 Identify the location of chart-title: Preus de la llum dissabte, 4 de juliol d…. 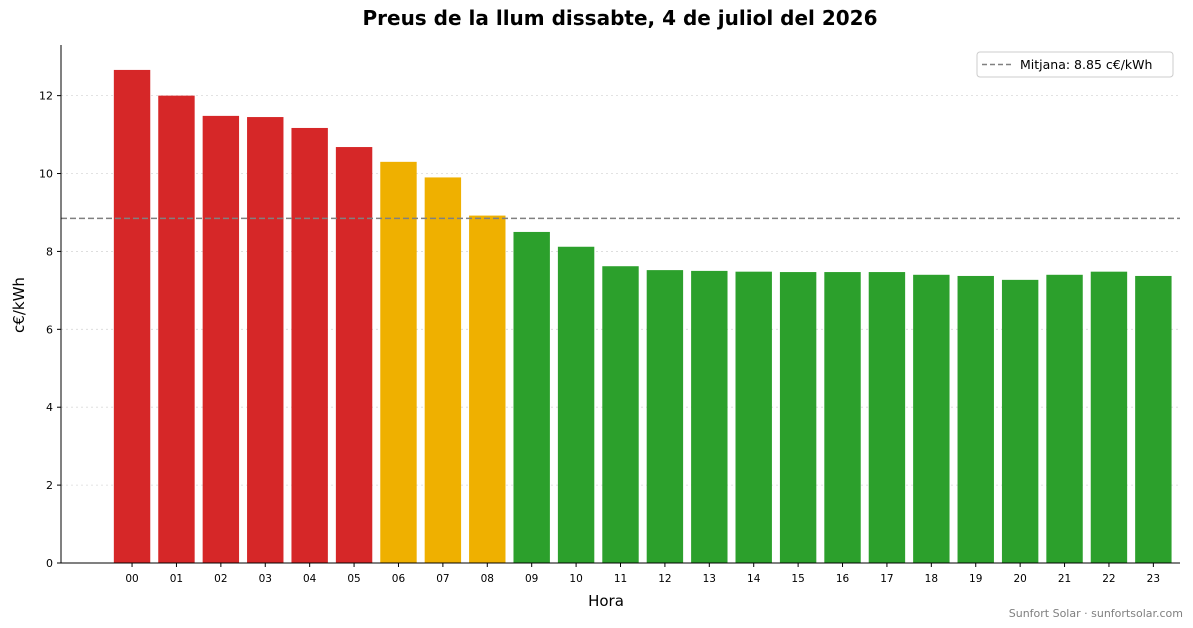
(619, 18).